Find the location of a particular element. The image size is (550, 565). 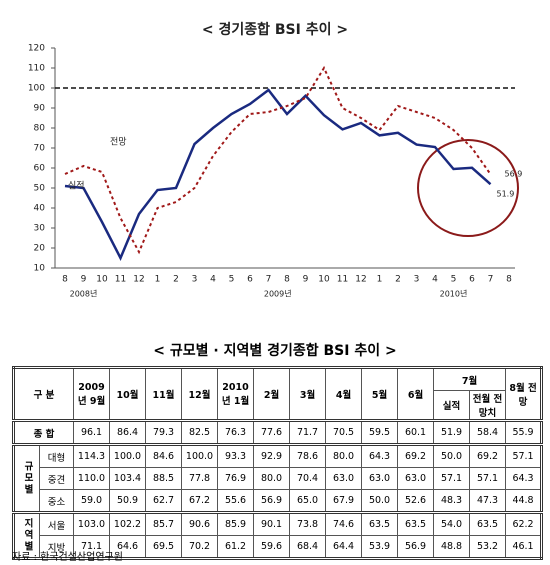

x-tick-label: 12 is located at coordinates (138, 280).